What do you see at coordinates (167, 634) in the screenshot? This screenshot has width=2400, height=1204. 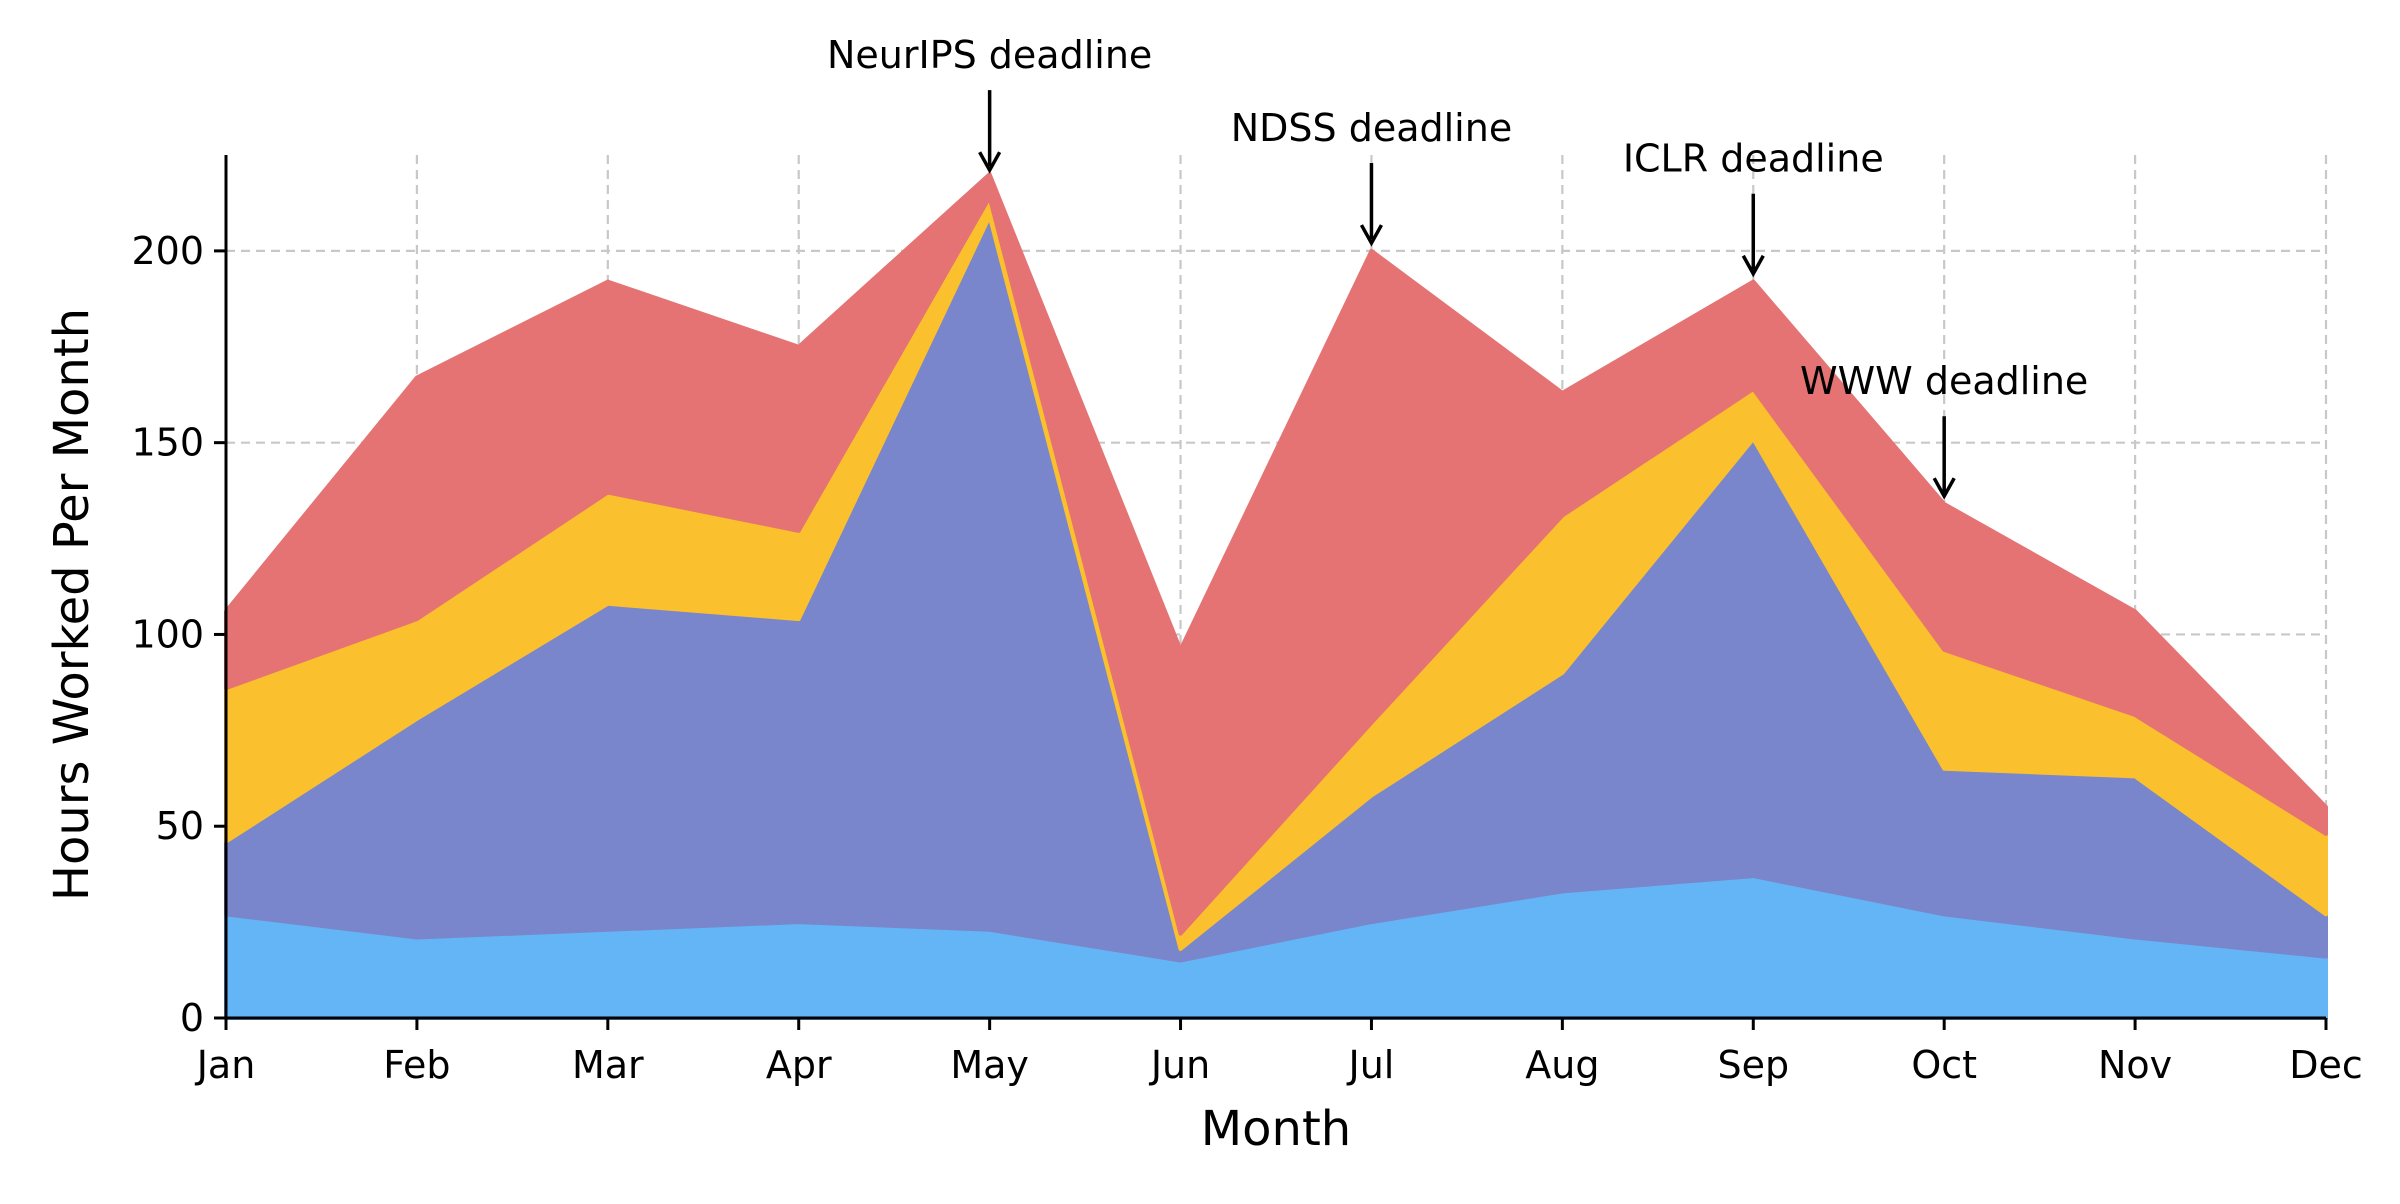 I see `y-tick-label: 100` at bounding box center [167, 634].